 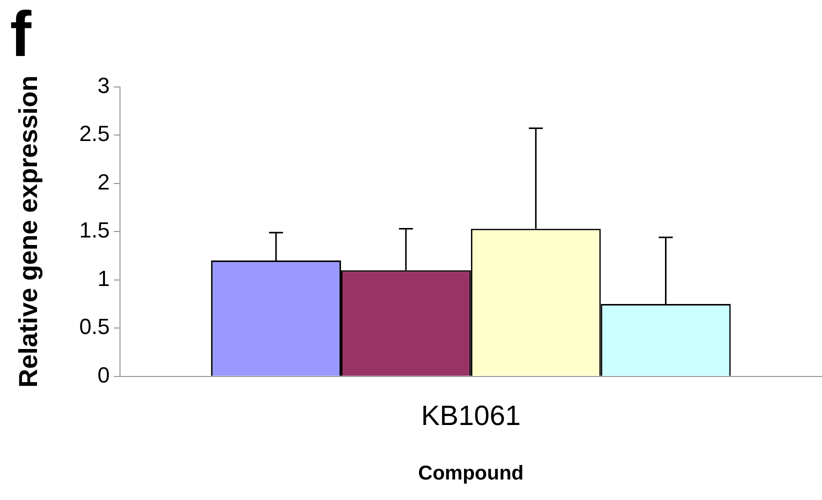 What do you see at coordinates (471, 473) in the screenshot?
I see `x-axis-title: Compound` at bounding box center [471, 473].